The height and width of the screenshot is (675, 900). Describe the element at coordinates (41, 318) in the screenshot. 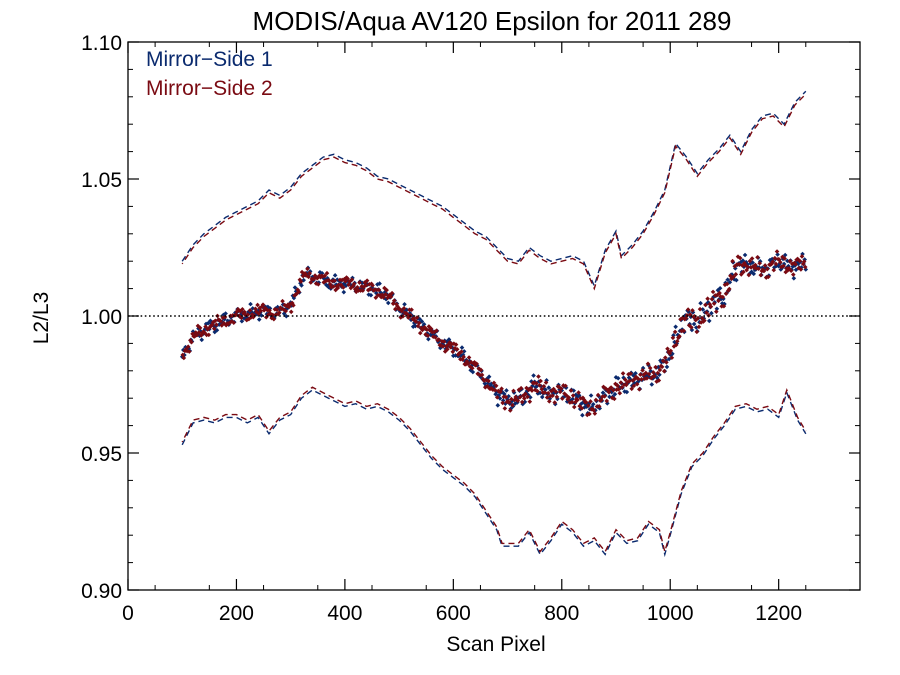

I see `y-axis-label: L2/L3` at that location.